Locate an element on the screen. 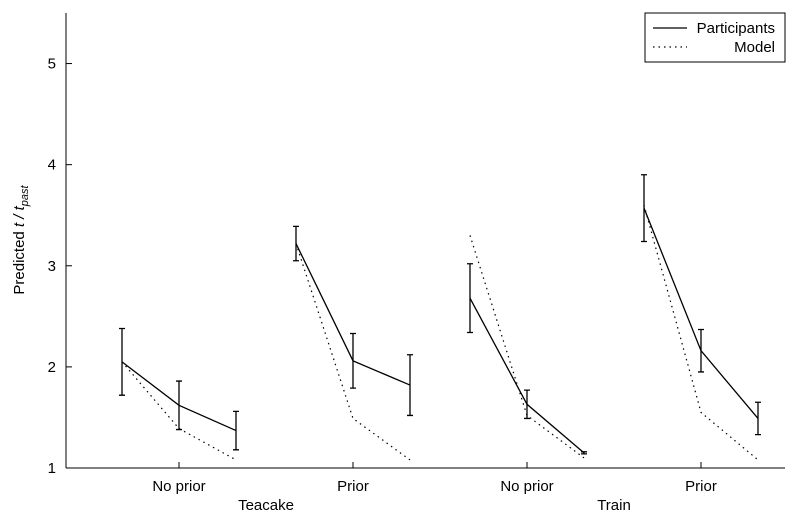  x-group-label: Train is located at coordinates (614, 505).